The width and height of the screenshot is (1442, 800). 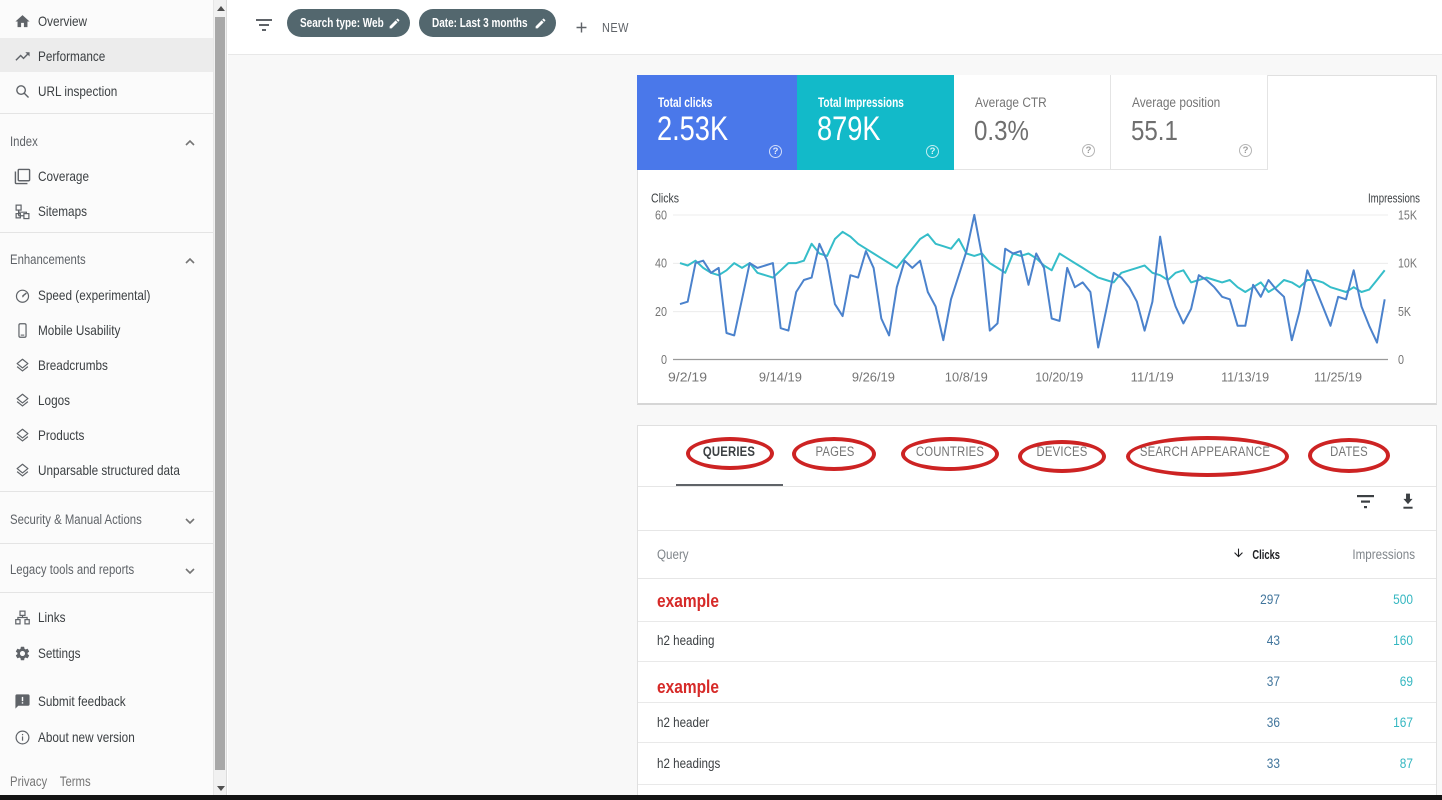 What do you see at coordinates (661, 312) in the screenshot?
I see `svg-text: 20` at bounding box center [661, 312].